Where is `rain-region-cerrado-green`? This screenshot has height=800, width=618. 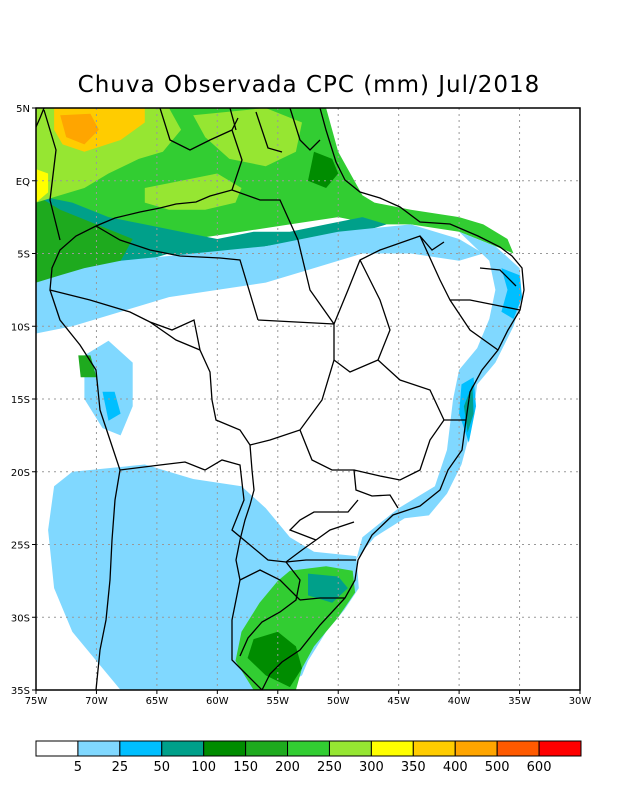 rain-region-cerrado-green is located at coordinates (87, 366).